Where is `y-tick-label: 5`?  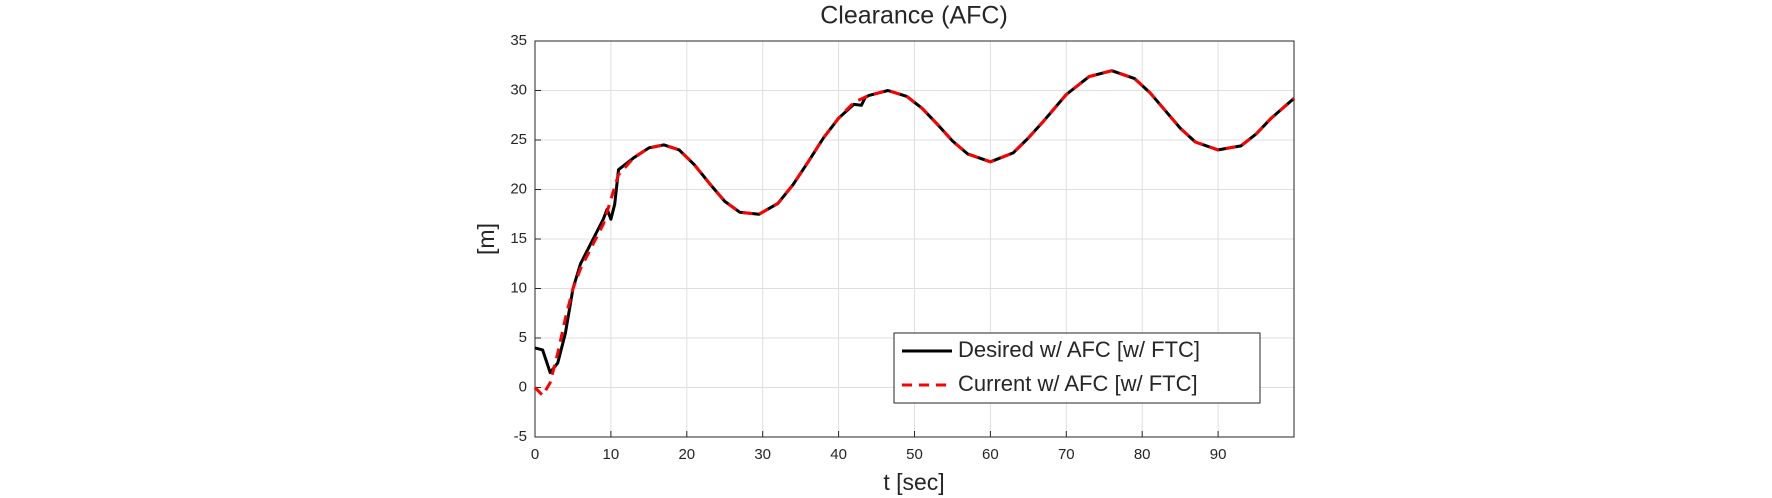
y-tick-label: 5 is located at coordinates (523, 337).